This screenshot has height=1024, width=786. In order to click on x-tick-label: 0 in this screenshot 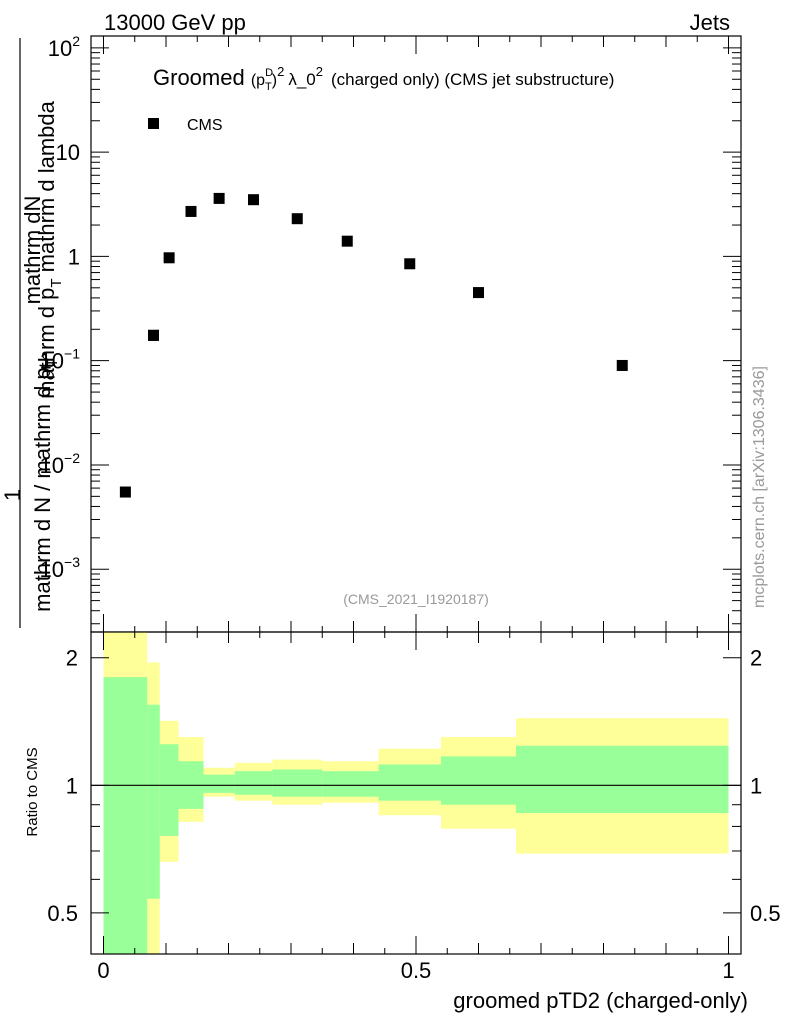, I will do `click(103, 970)`.